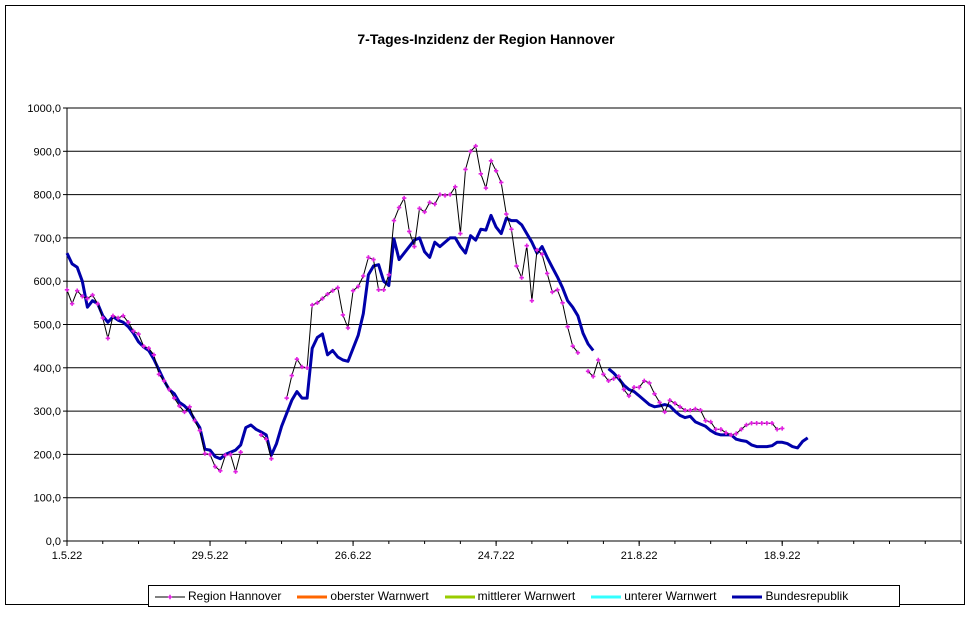 This screenshot has width=972, height=619. I want to click on y-tick-label: 700,0, so click(47, 239).